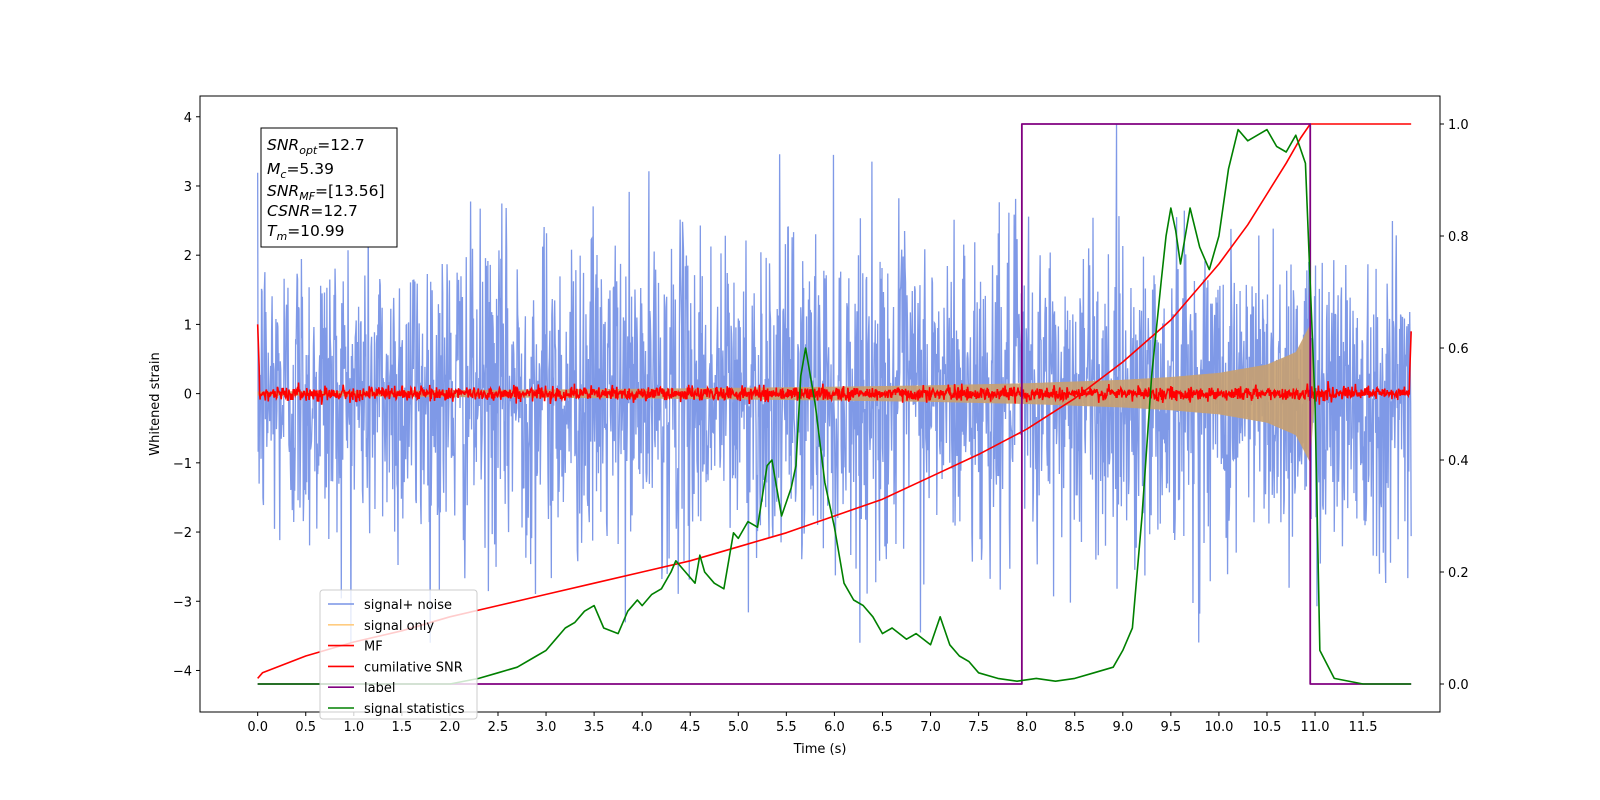 The height and width of the screenshot is (800, 1600). What do you see at coordinates (182, 602) in the screenshot?
I see `y-tick-label: −3` at bounding box center [182, 602].